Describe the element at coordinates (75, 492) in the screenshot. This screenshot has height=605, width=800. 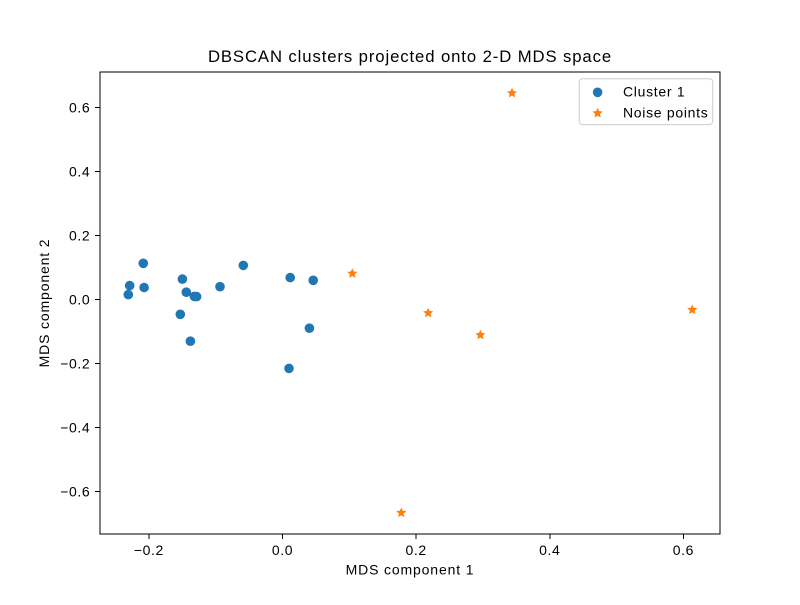
I see `svg-text: −0.6` at that location.